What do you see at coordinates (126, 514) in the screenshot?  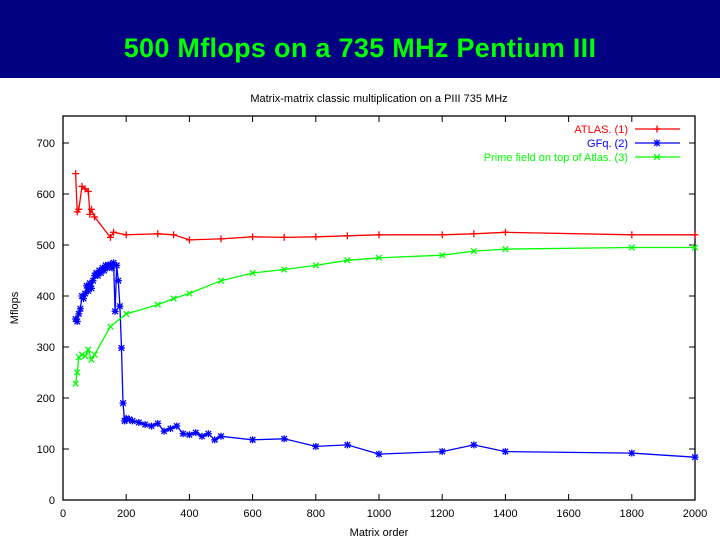 I see `x-tick-label: 200` at bounding box center [126, 514].